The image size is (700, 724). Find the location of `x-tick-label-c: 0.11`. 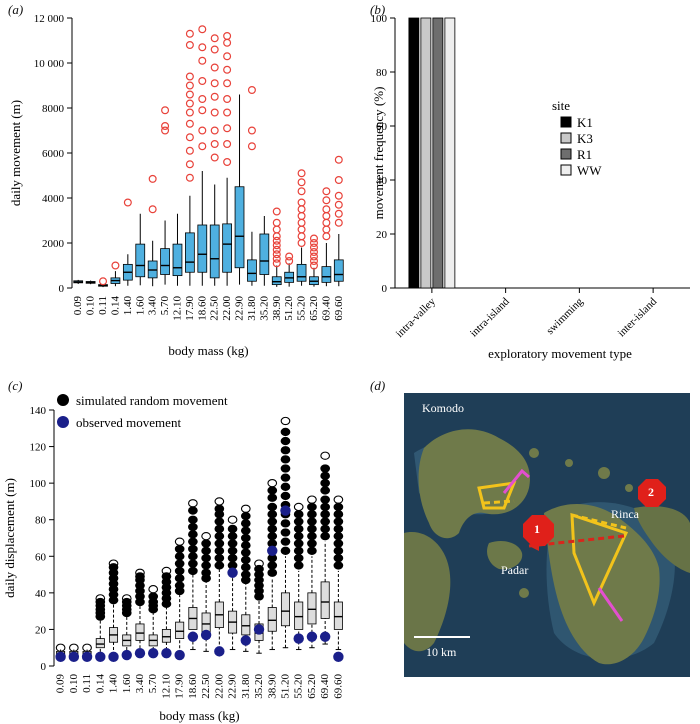

x-tick-label-c: 0.11 is located at coordinates (87, 683).